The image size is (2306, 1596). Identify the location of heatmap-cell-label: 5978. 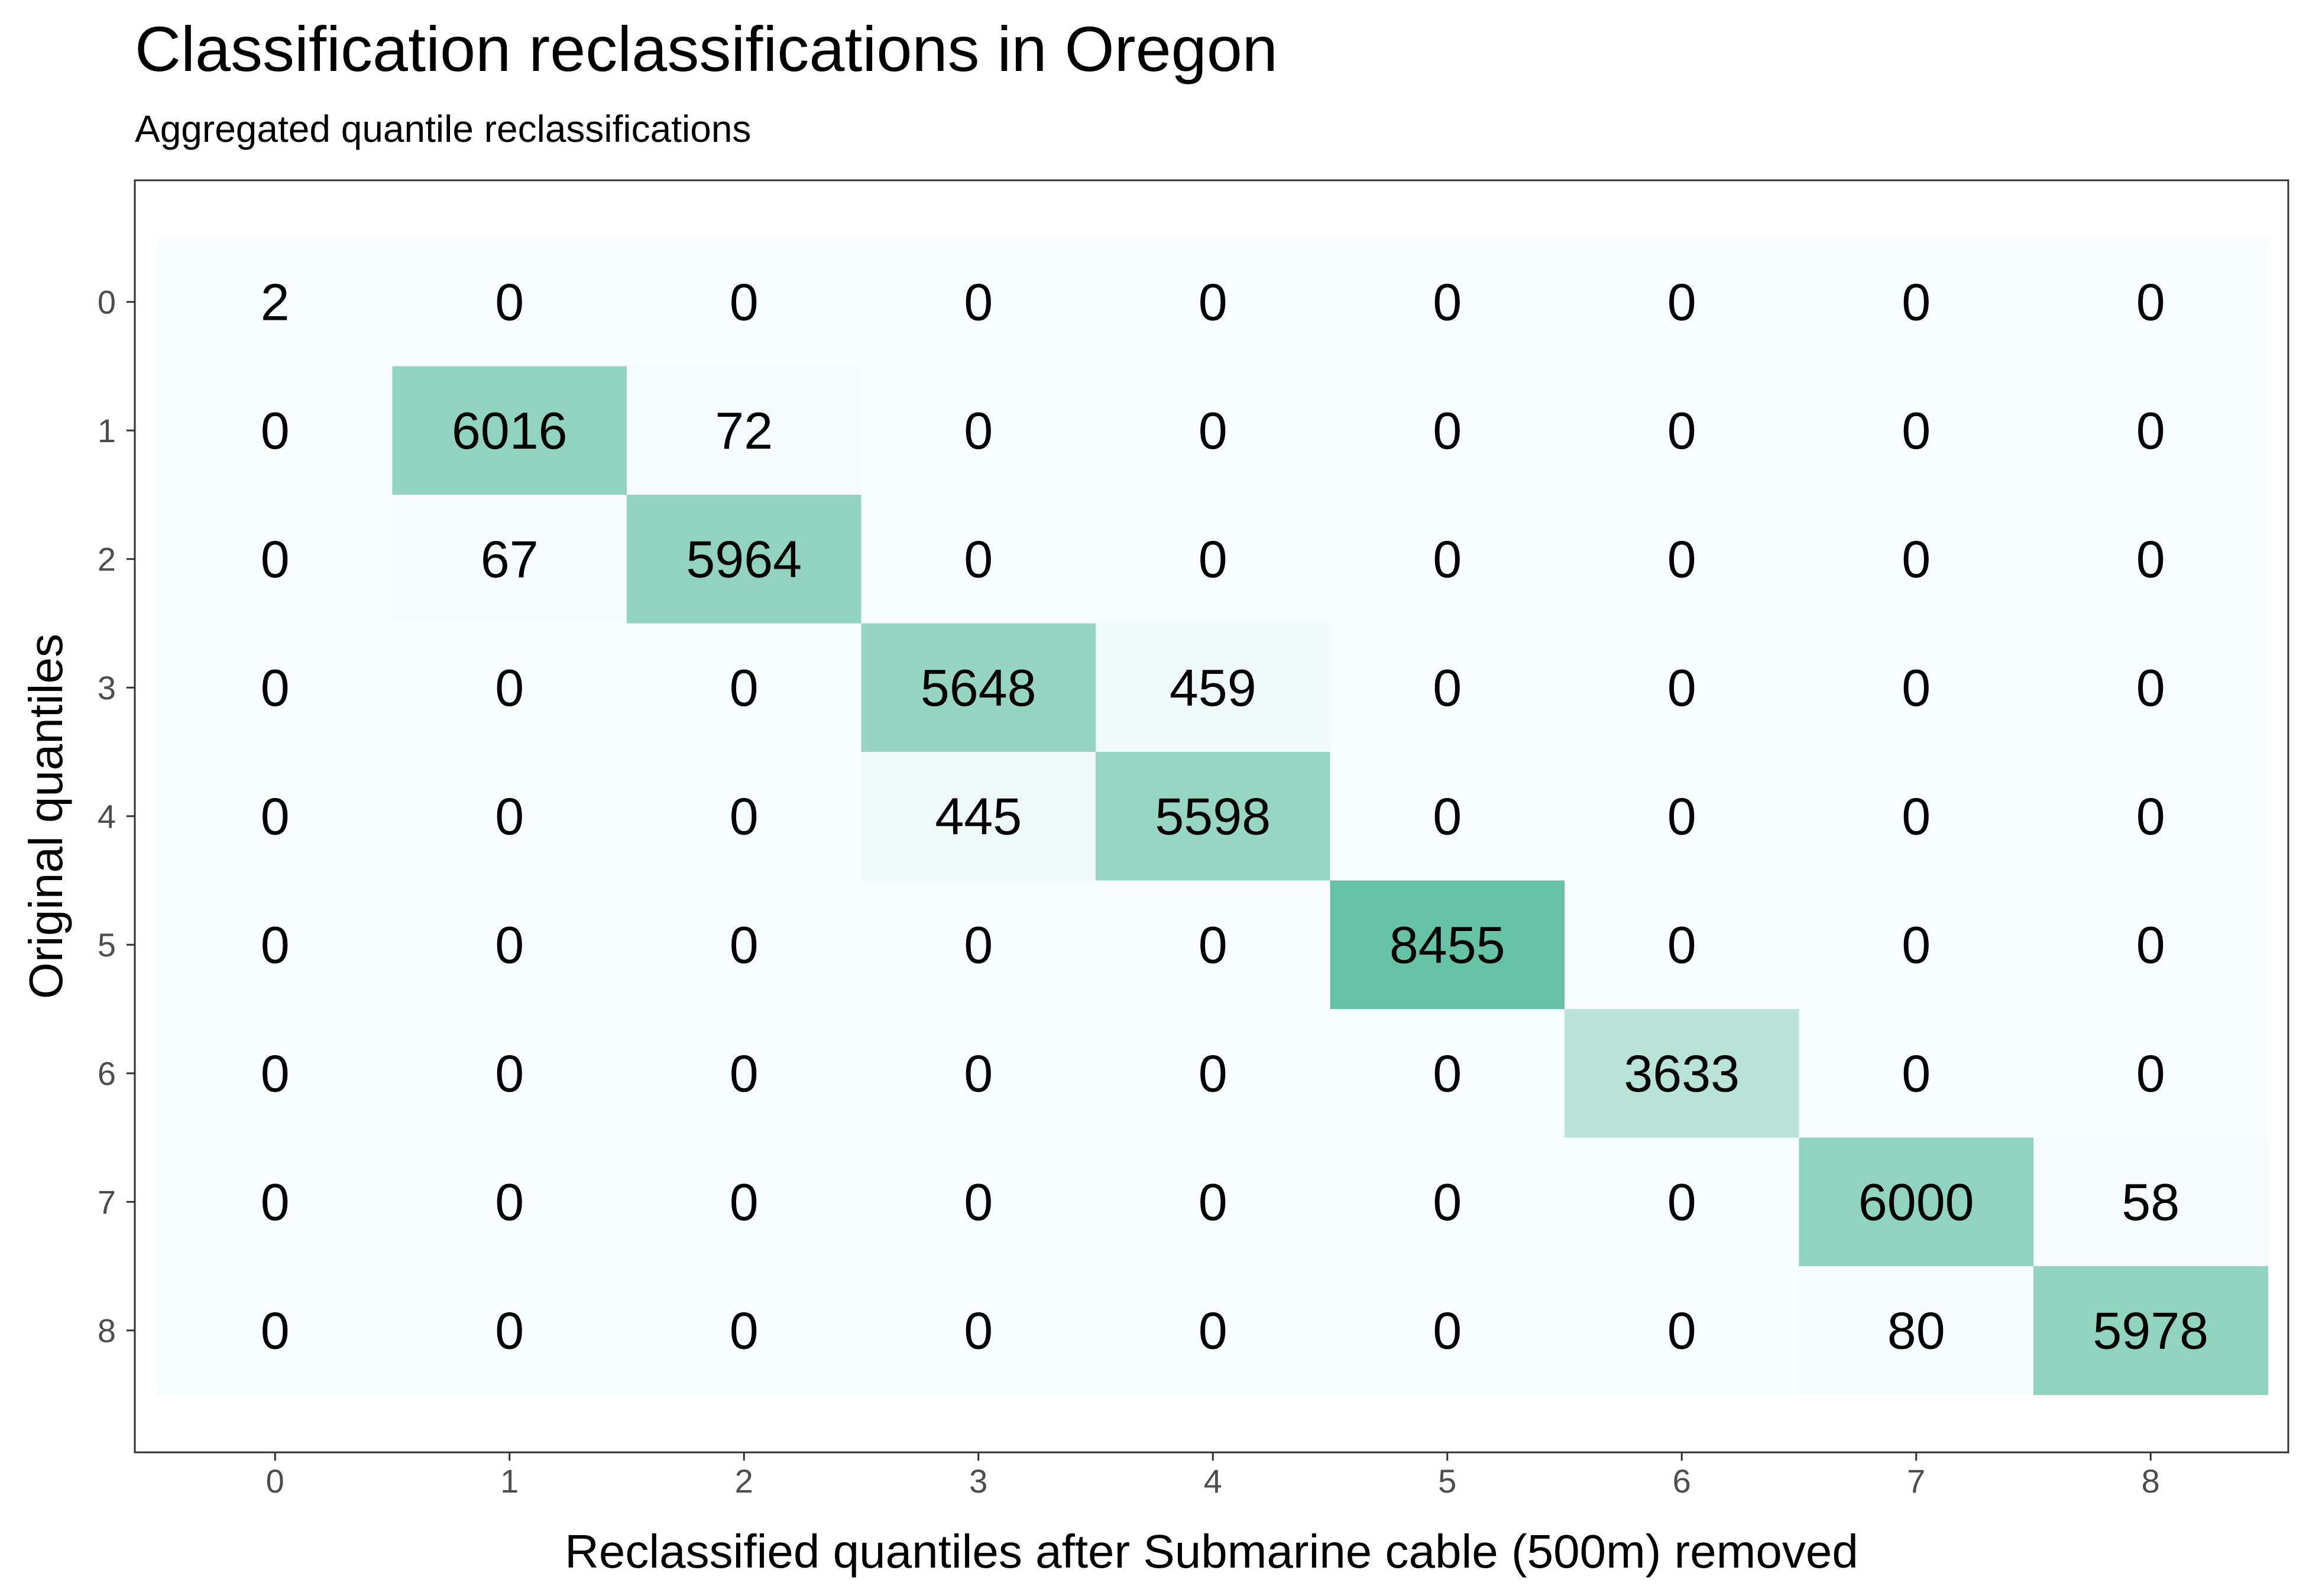
(2150, 1330).